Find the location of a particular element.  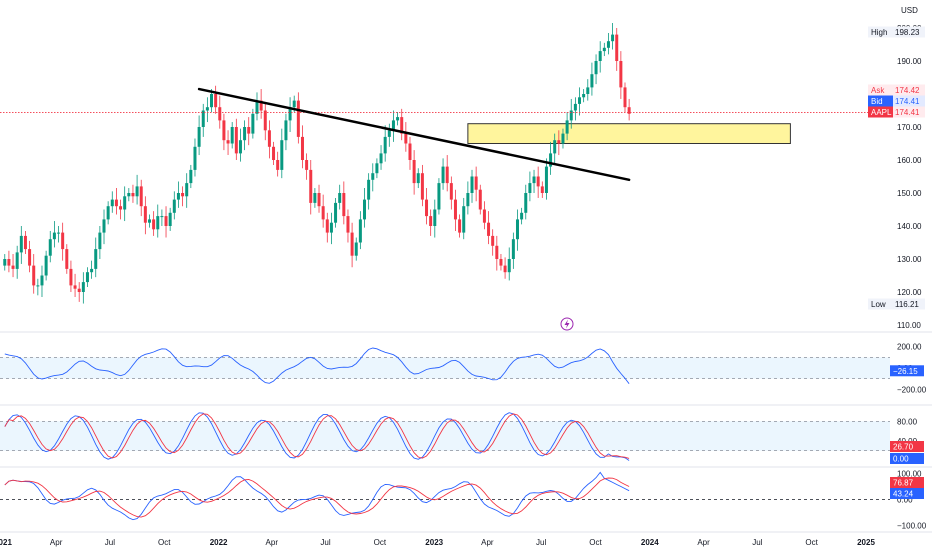

time-tick-label: 2022 is located at coordinates (219, 542).